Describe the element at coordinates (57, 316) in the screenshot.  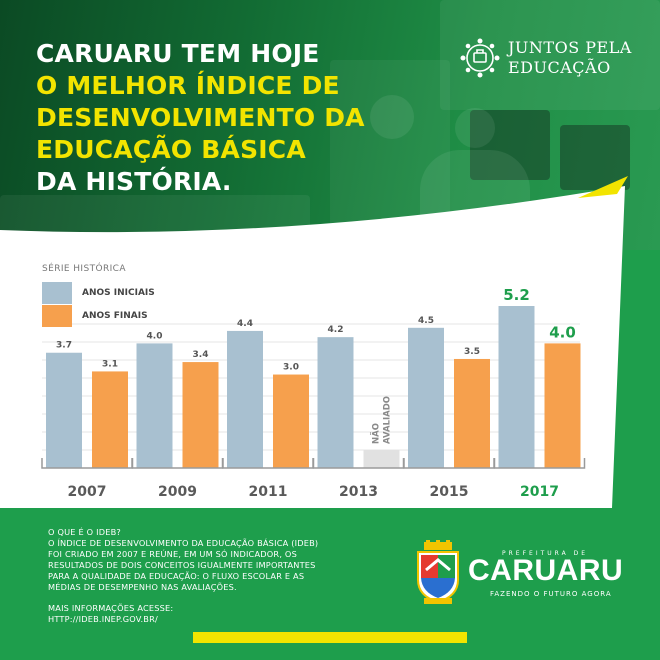
I see `legend-swatch-anos-finais` at that location.